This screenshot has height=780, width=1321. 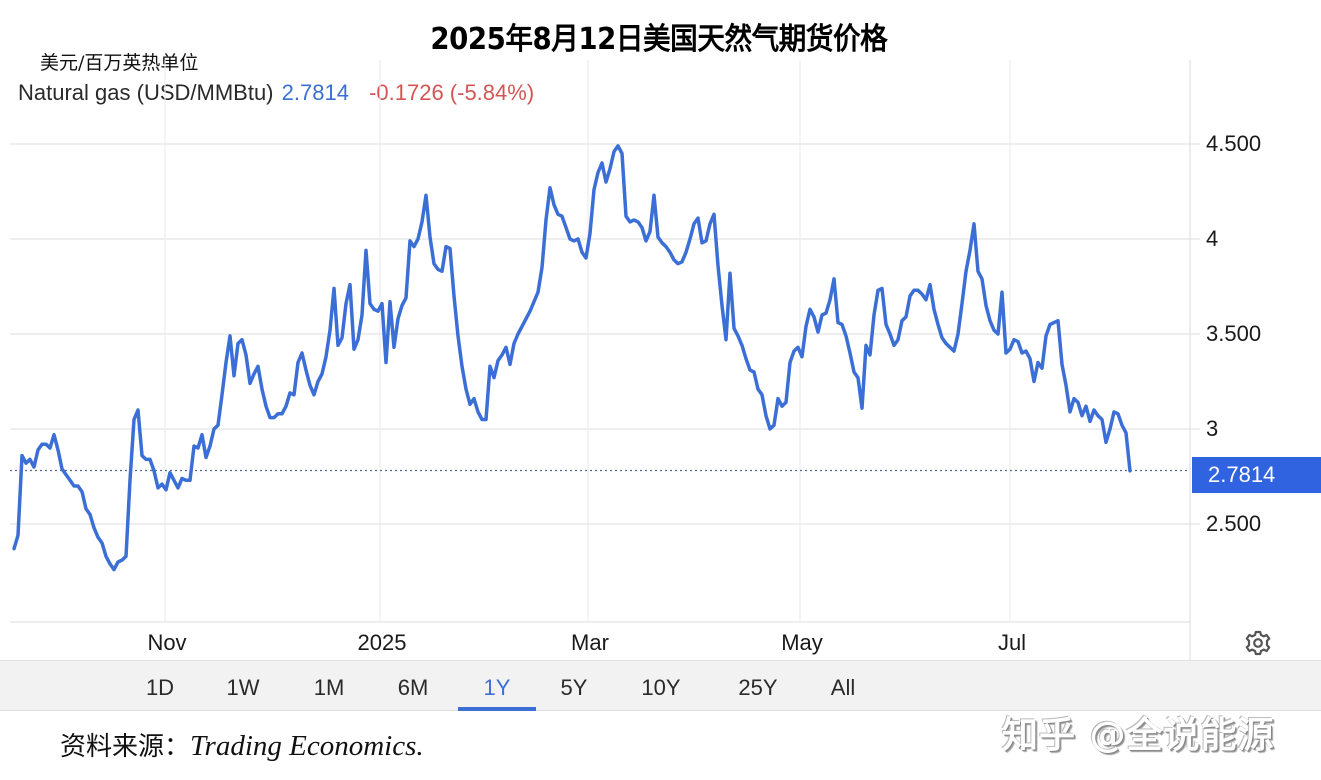 What do you see at coordinates (574, 687) in the screenshot?
I see `range-5y: 5Y` at bounding box center [574, 687].